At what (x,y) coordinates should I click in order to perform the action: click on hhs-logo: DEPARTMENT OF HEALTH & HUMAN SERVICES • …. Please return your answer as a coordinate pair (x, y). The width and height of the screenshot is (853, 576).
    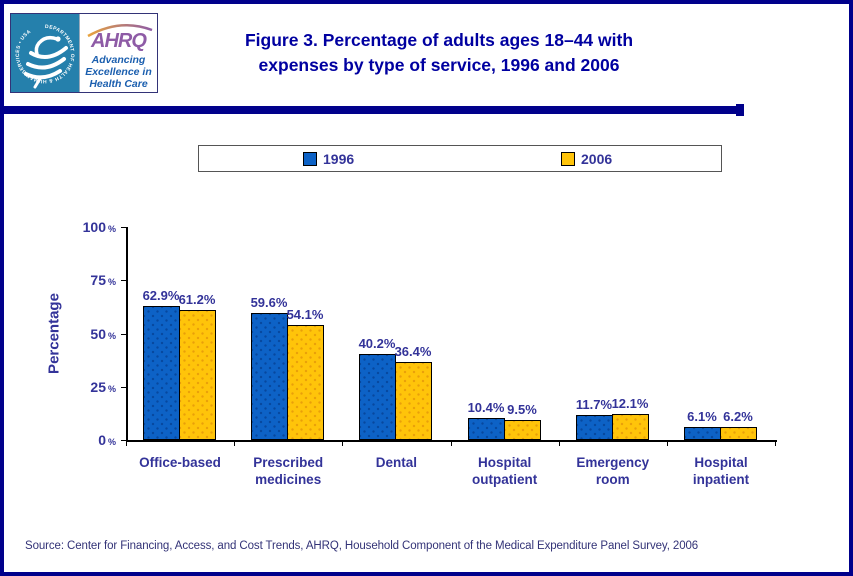
    Looking at the image, I should click on (45, 53).